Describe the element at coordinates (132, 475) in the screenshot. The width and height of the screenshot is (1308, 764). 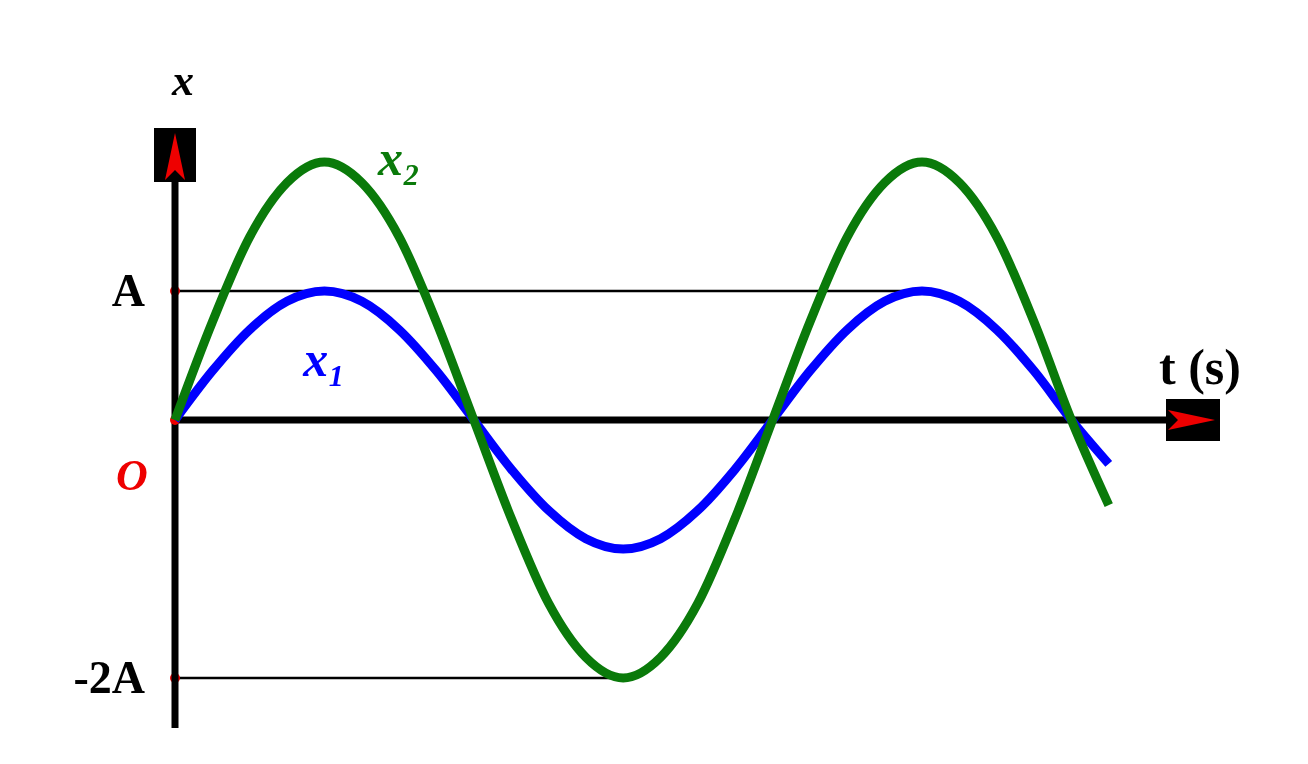
I see `text: O` at that location.